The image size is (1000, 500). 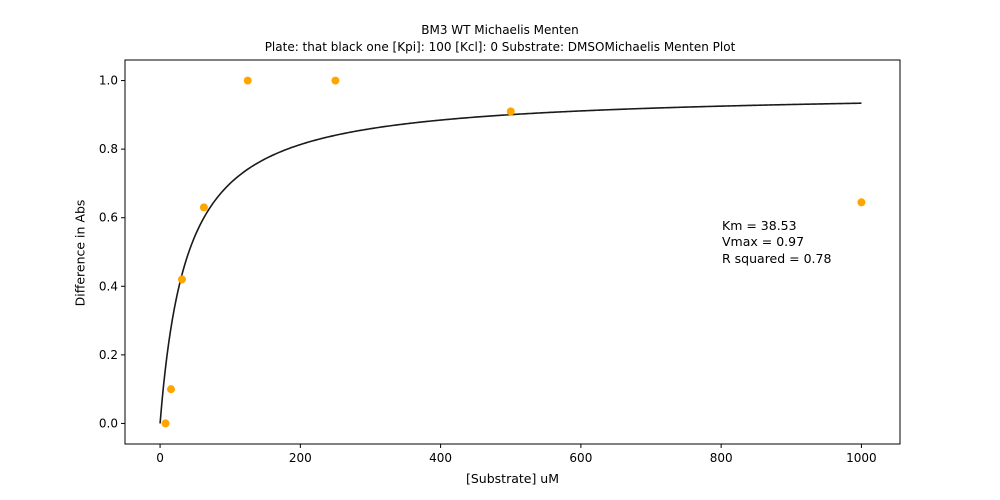 I want to click on vmax-annotation: Vmax = 0.97, so click(x=763, y=241).